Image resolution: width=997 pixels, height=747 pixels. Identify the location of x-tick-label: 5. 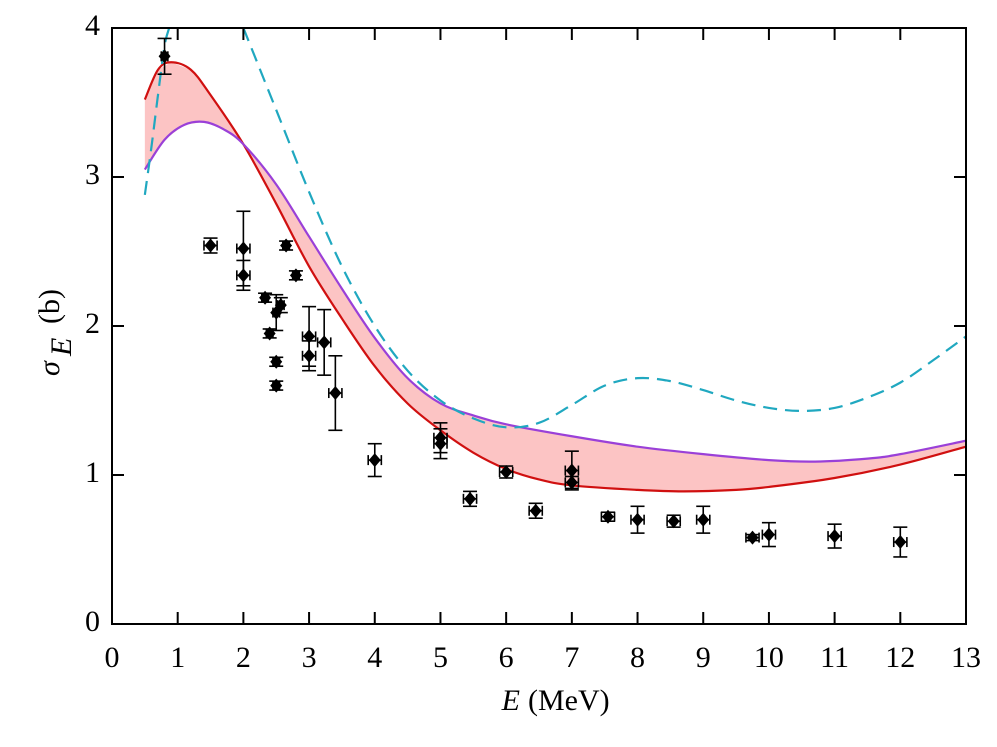
(440, 657).